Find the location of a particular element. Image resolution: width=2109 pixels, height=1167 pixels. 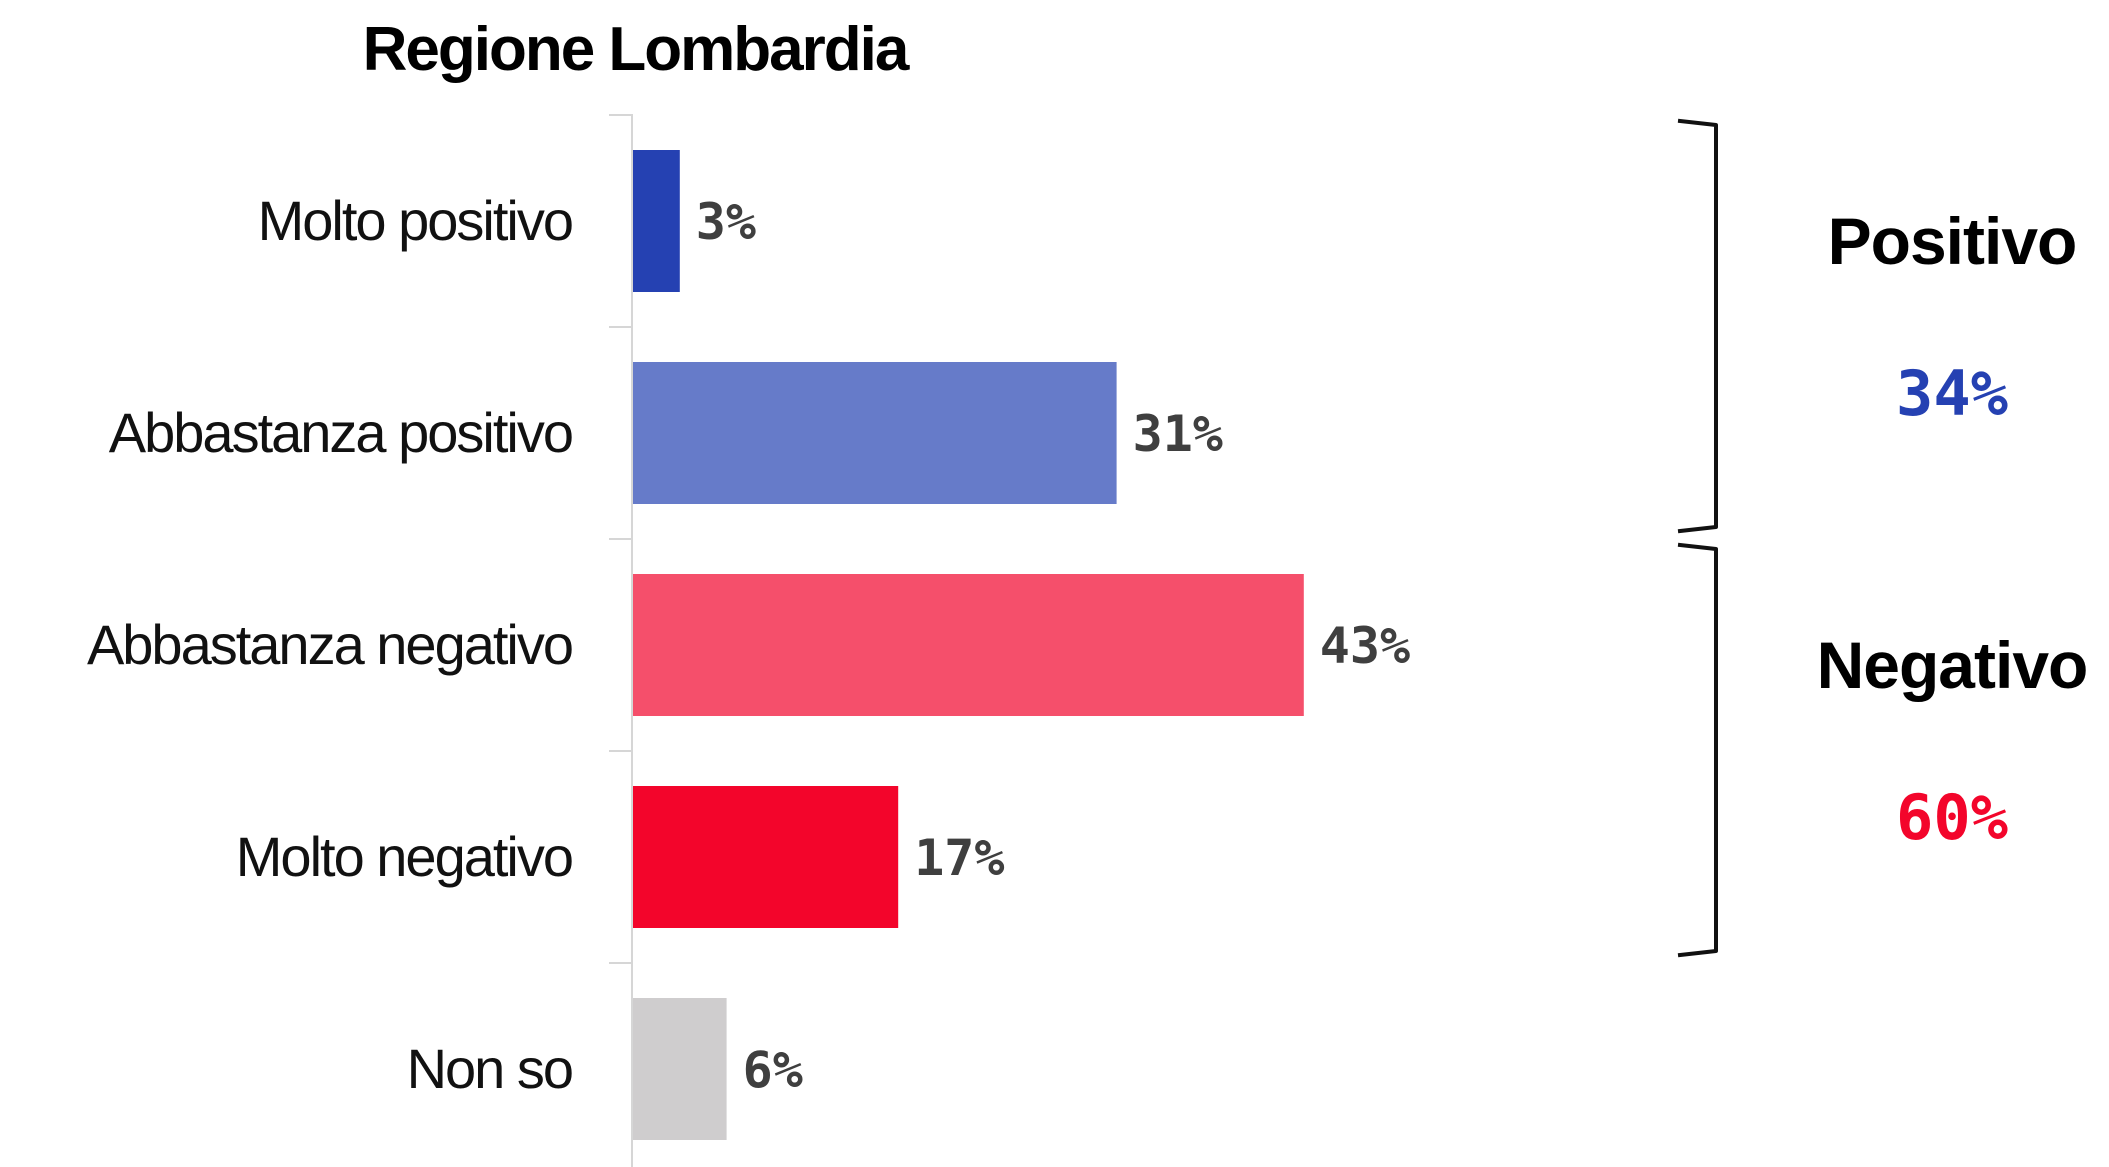

category-label: Non so is located at coordinates (489, 1068).